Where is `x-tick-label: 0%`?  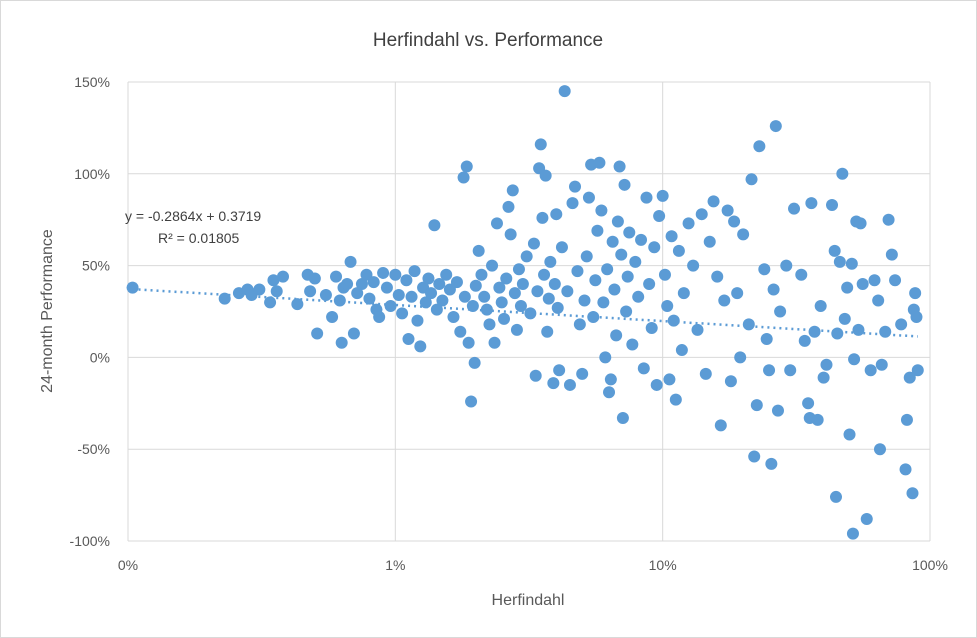 x-tick-label: 0% is located at coordinates (128, 565).